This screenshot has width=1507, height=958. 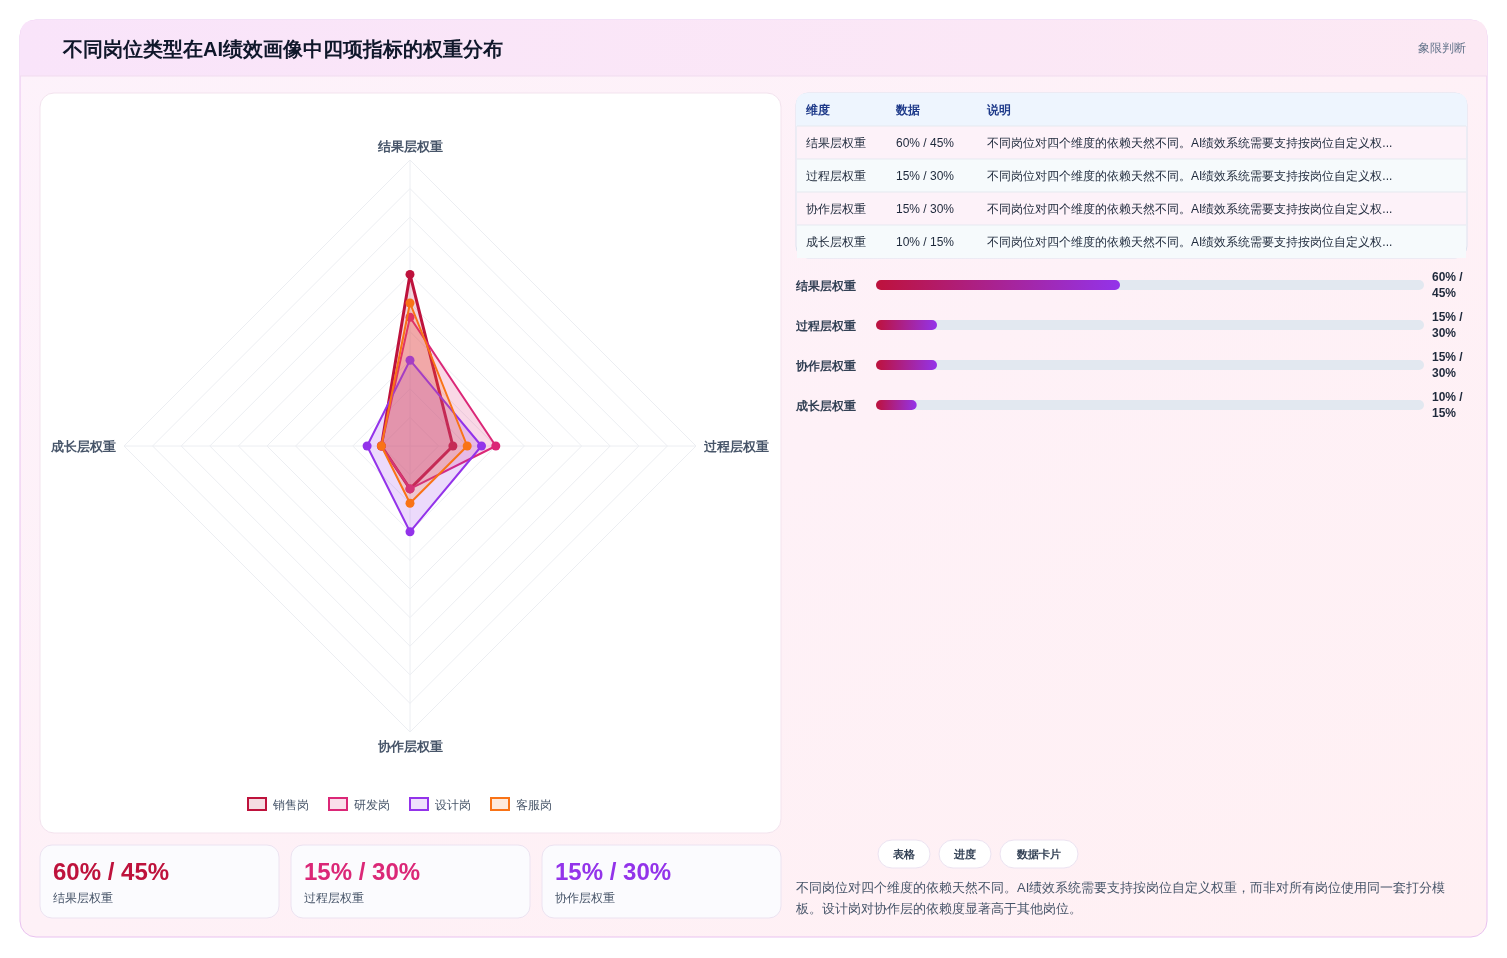 I want to click on legend-label: 销售岗, so click(x=290, y=805).